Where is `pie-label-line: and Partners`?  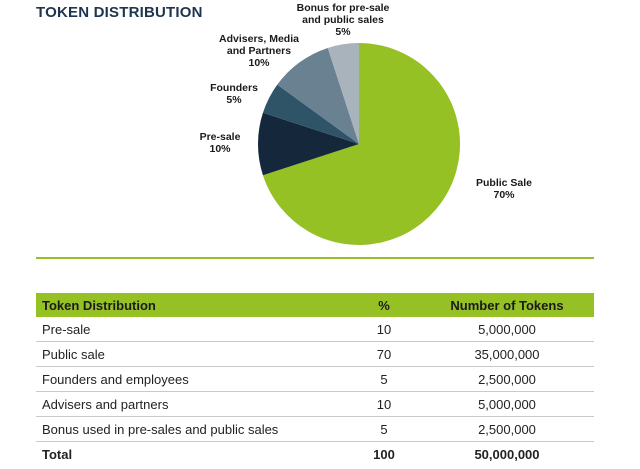 pie-label-line: and Partners is located at coordinates (259, 51).